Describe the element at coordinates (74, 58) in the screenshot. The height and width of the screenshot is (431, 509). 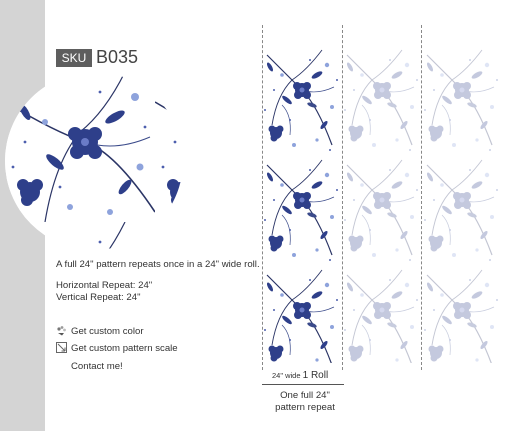
I see `sku-label: SKU` at that location.